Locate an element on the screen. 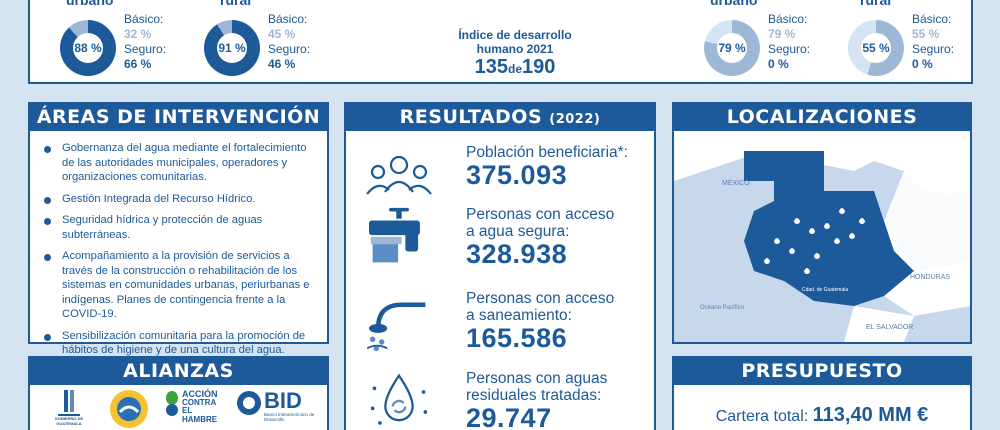  right-urban-label: urbano is located at coordinates (734, 4).